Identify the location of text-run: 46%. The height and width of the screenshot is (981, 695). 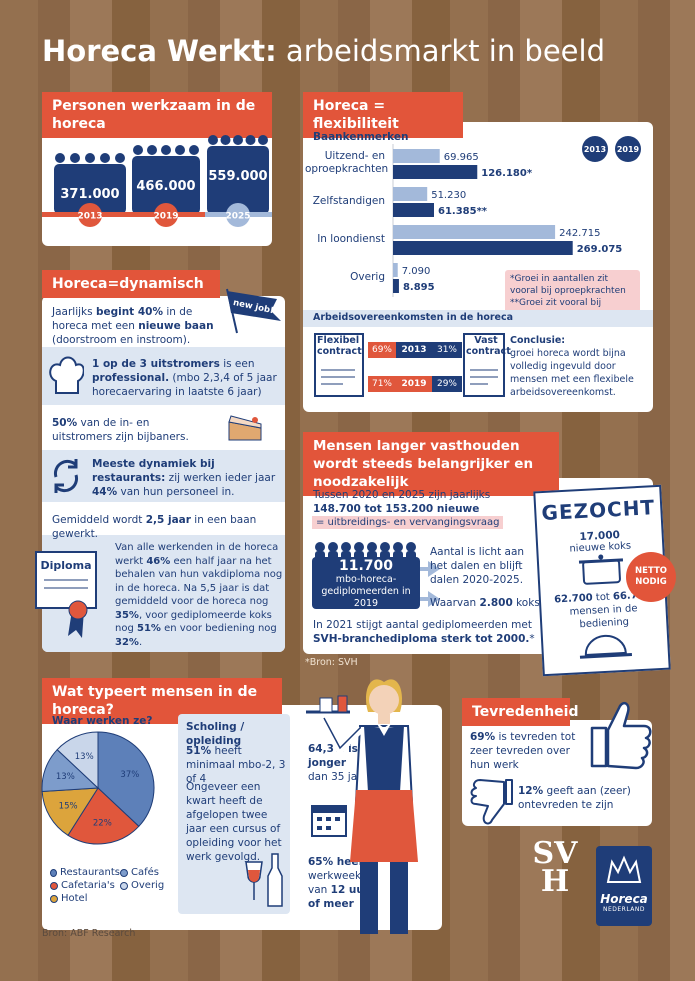
(158, 561).